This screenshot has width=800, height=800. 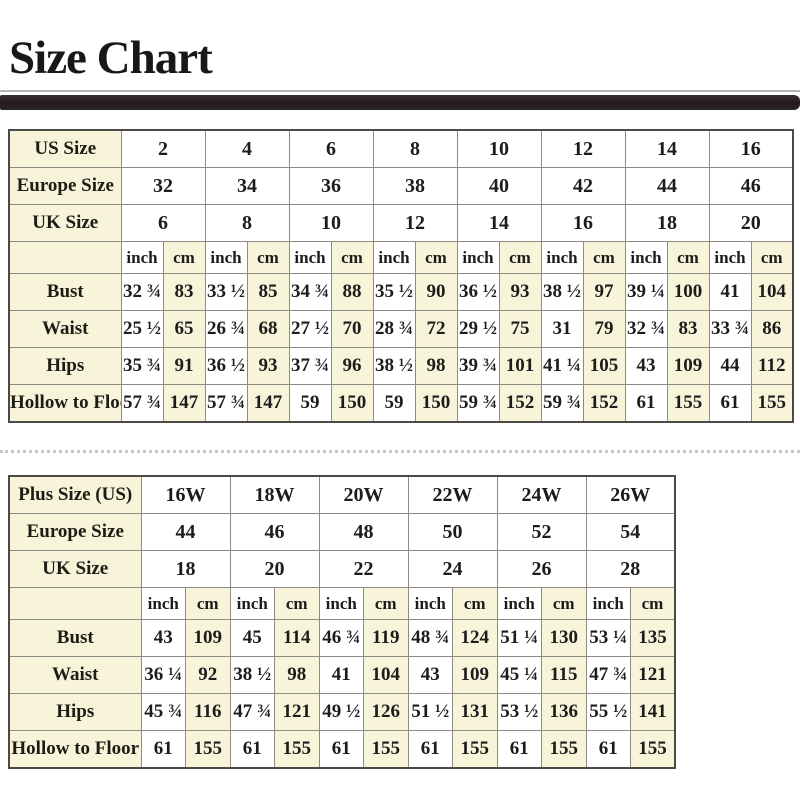 What do you see at coordinates (400, 103) in the screenshot?
I see `divider-thick-bar` at bounding box center [400, 103].